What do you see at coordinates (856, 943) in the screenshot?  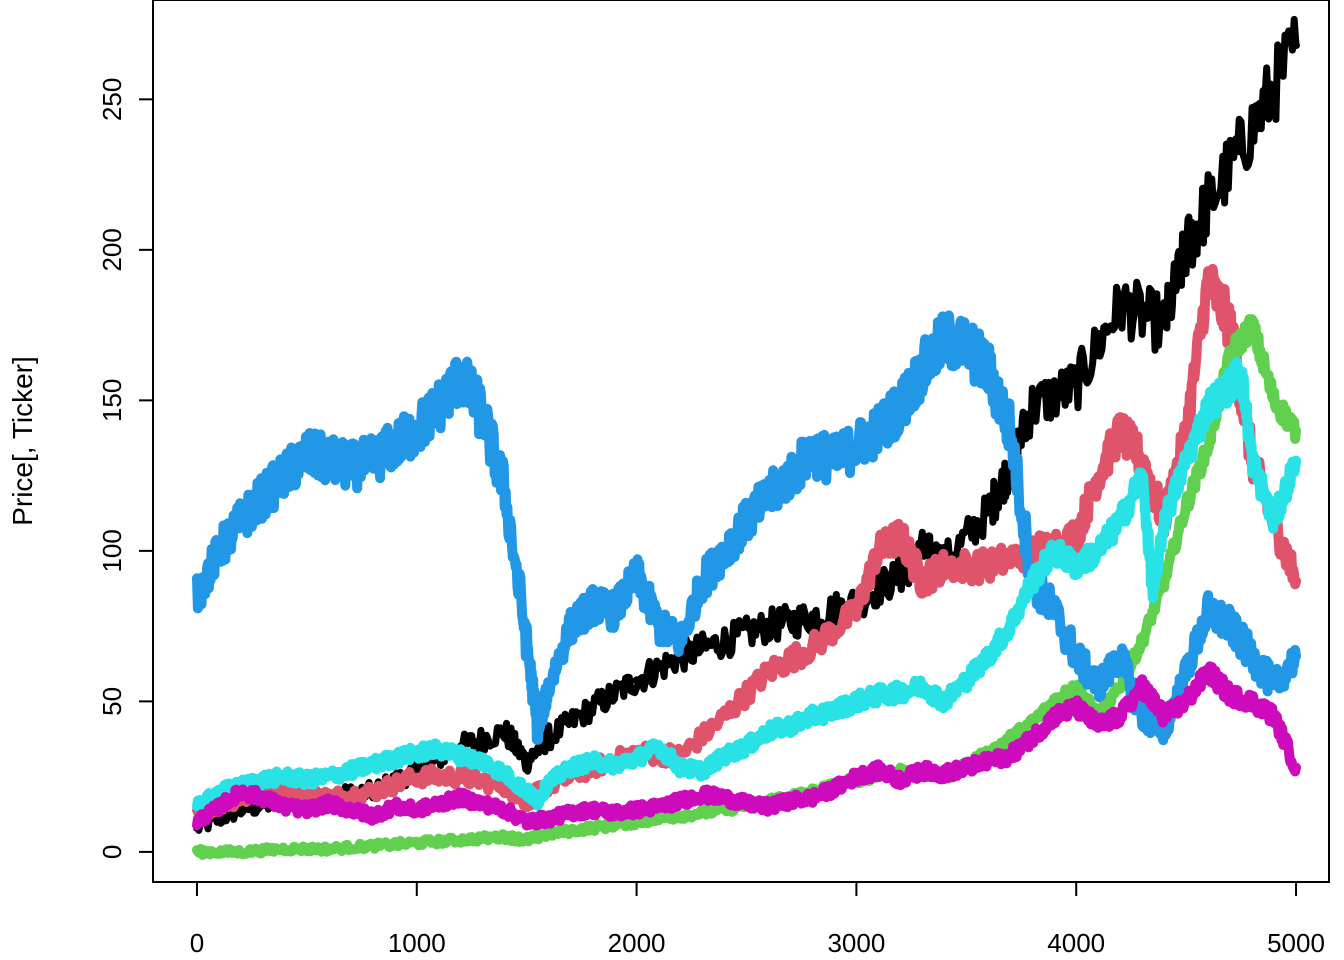 I see `x-tick-label: 3000` at bounding box center [856, 943].